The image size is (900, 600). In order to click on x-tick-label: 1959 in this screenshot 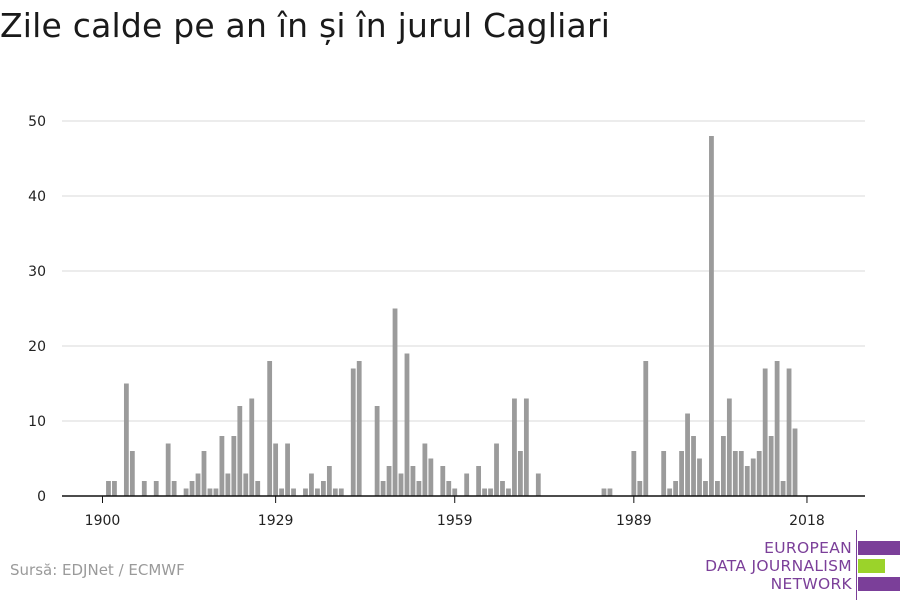, I will do `click(455, 521)`.